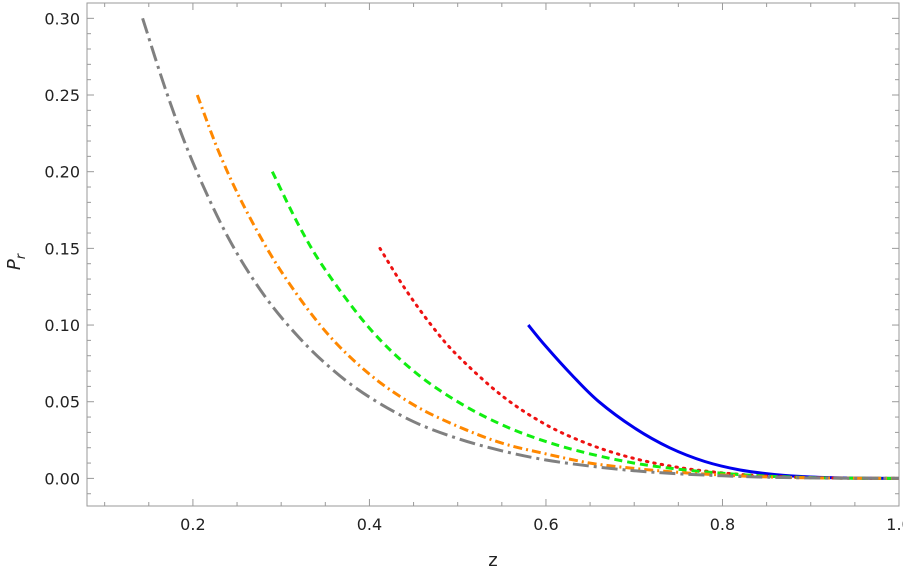 The height and width of the screenshot is (573, 903). What do you see at coordinates (62, 402) in the screenshot?
I see `y-tick-label: 0.05` at bounding box center [62, 402].